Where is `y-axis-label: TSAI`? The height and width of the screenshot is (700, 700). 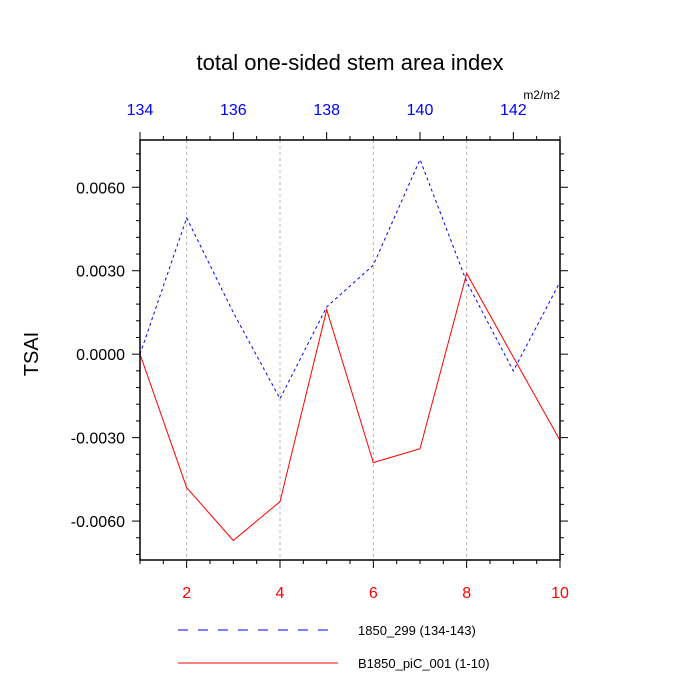 y-axis-label: TSAI is located at coordinates (32, 354).